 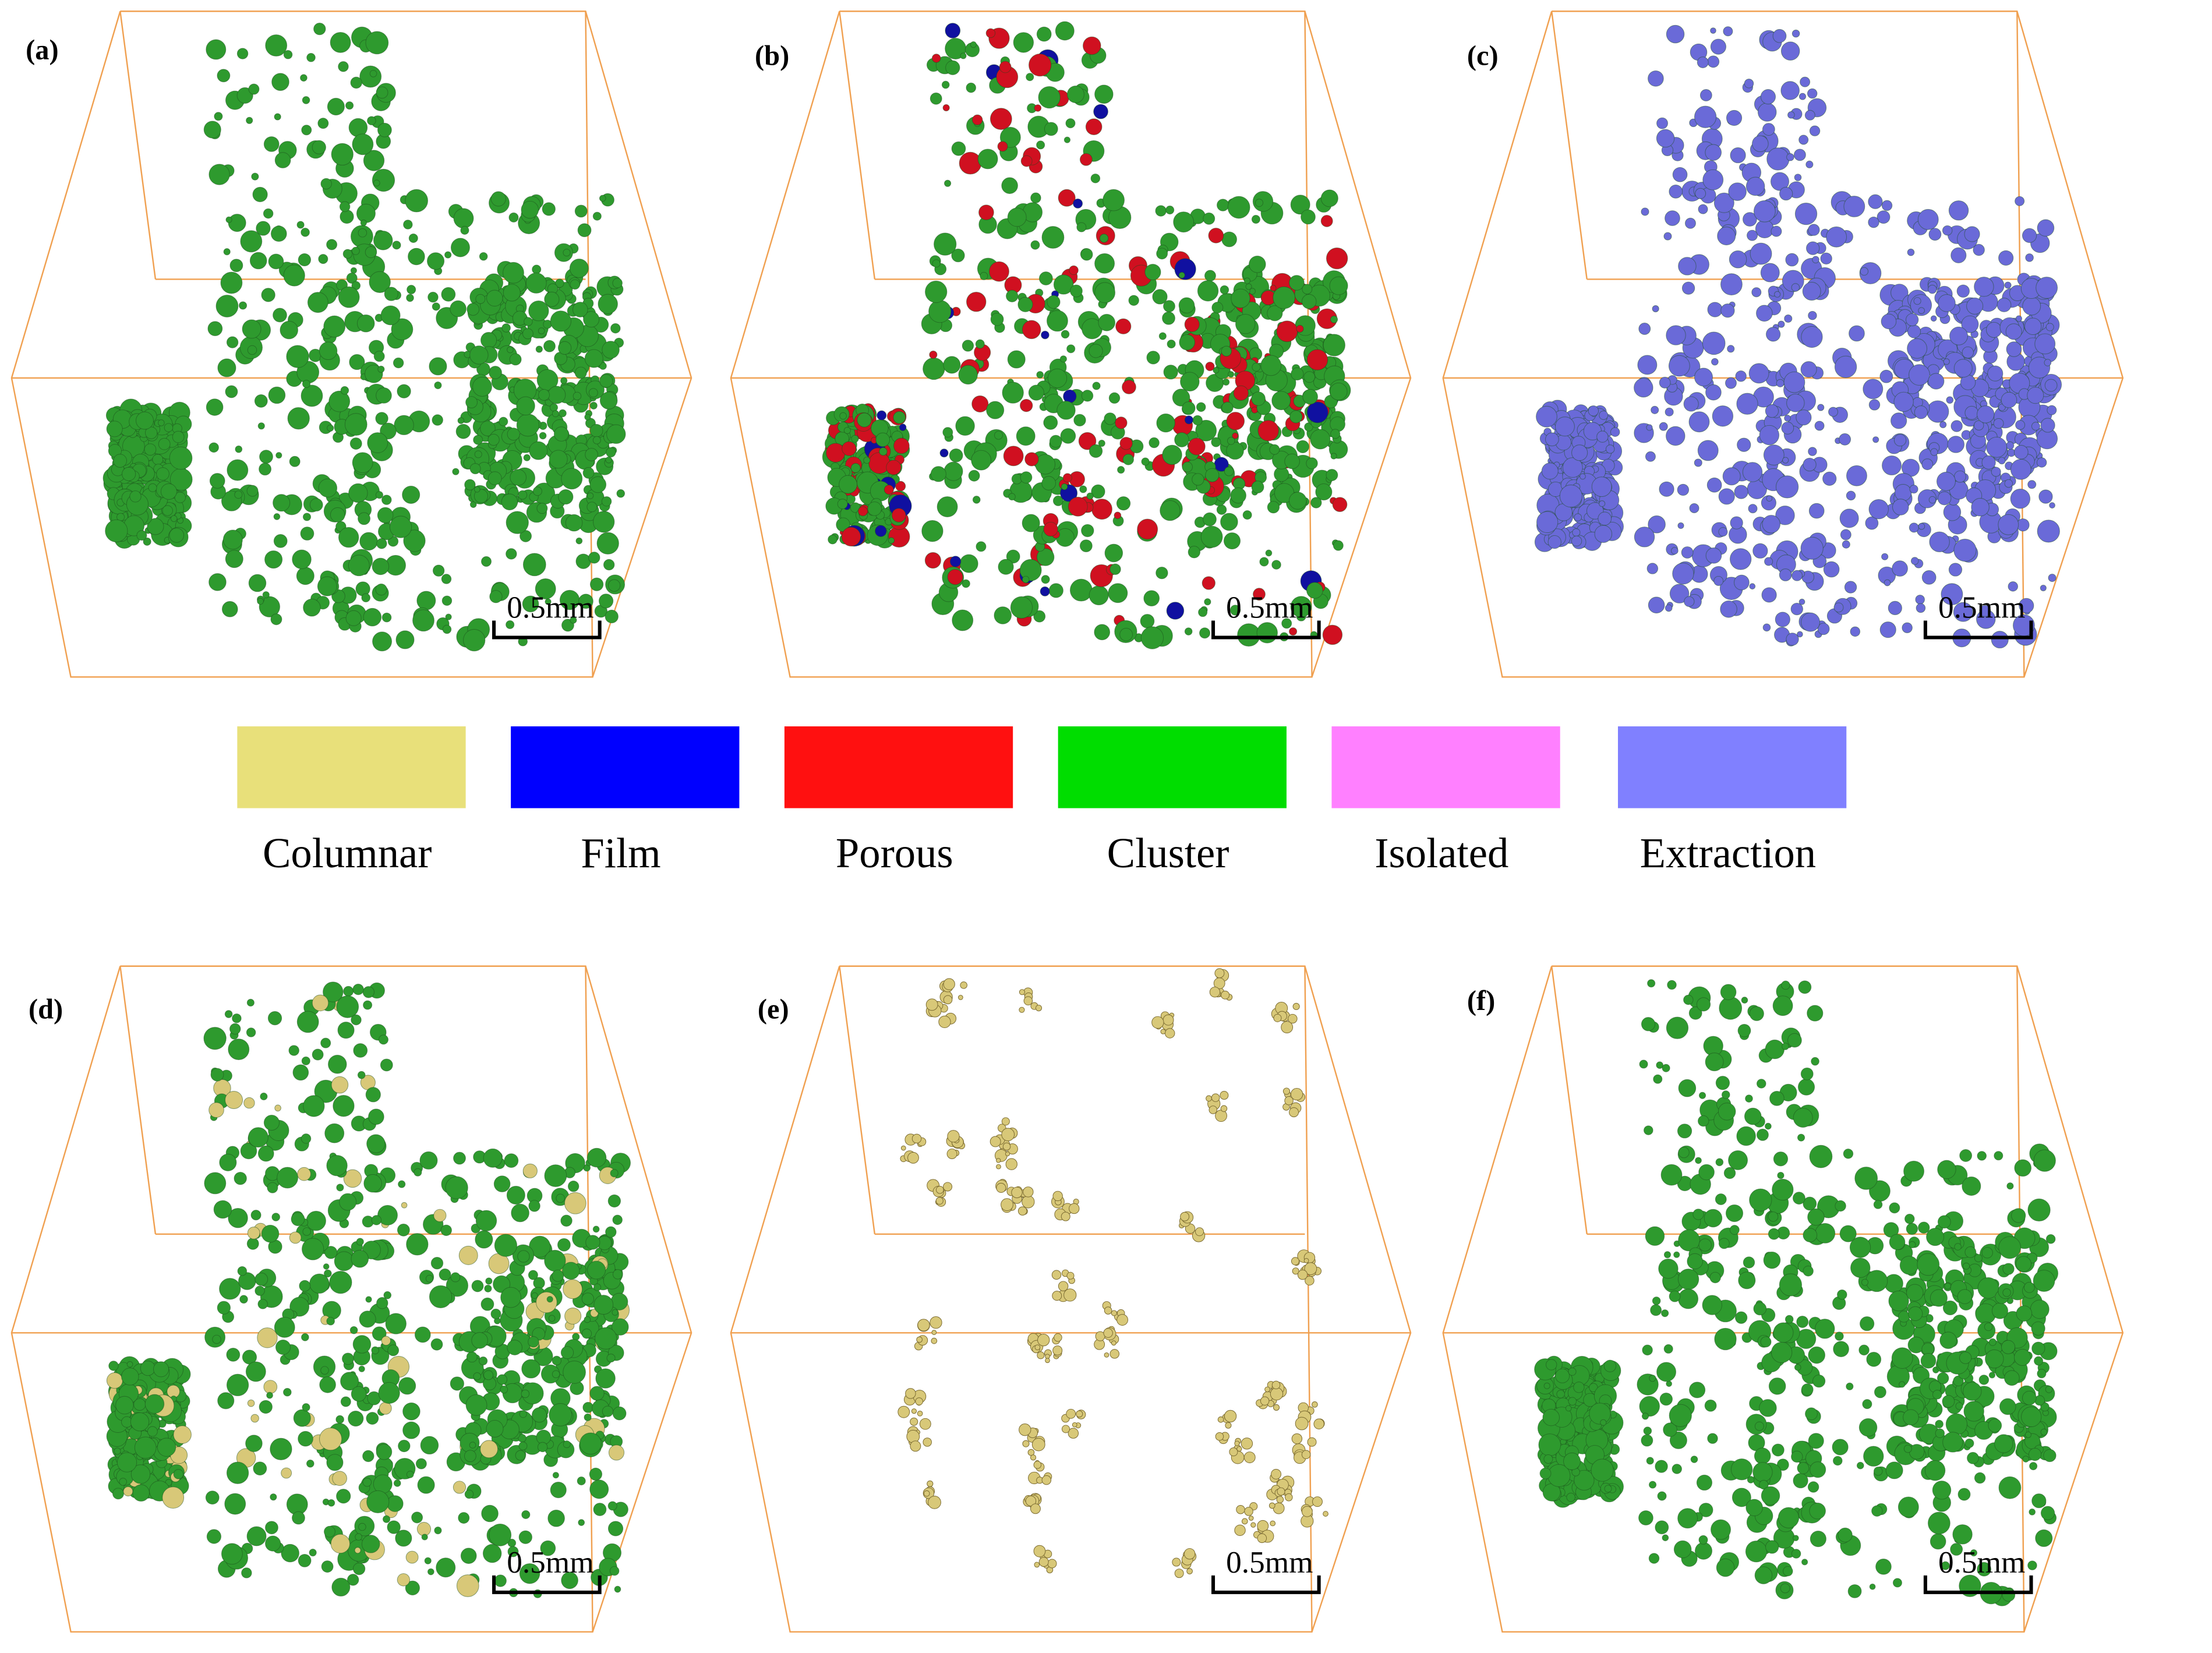 What do you see at coordinates (1796, 1292) in the screenshot?
I see `pore-rendering` at bounding box center [1796, 1292].